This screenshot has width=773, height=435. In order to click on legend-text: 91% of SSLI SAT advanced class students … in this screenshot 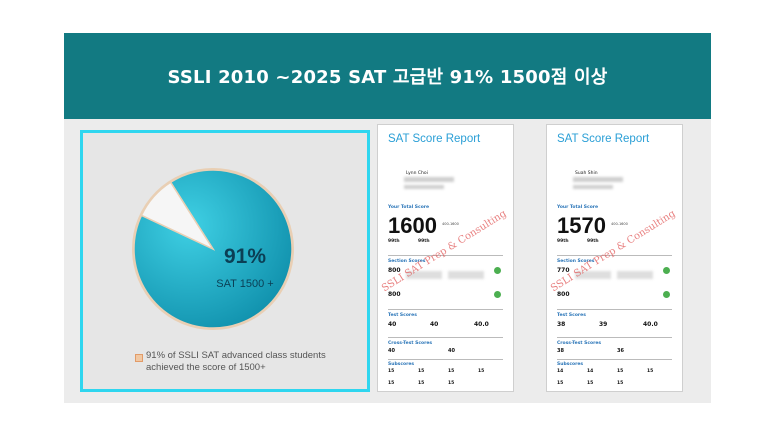, I will do `click(236, 361)`.